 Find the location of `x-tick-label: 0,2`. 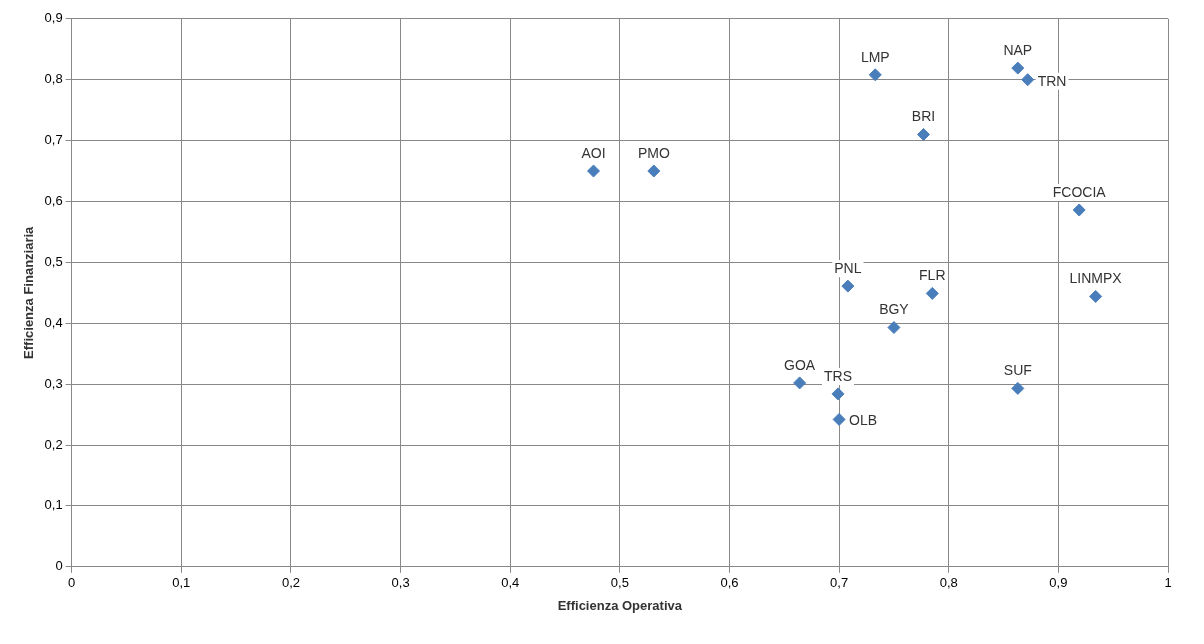

x-tick-label: 0,2 is located at coordinates (290, 583).